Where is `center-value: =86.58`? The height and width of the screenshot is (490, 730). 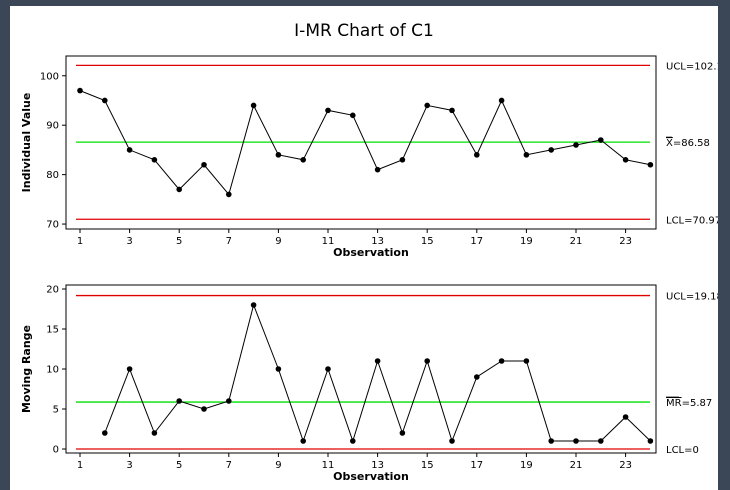
center-value: =86.58 is located at coordinates (691, 143).